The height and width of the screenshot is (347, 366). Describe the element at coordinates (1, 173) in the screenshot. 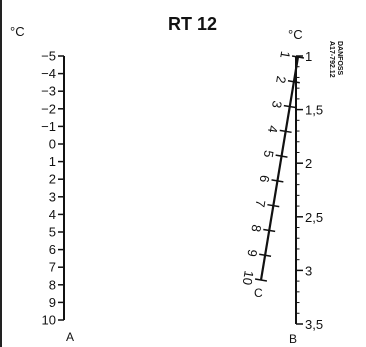

I see `left-frame-border` at that location.